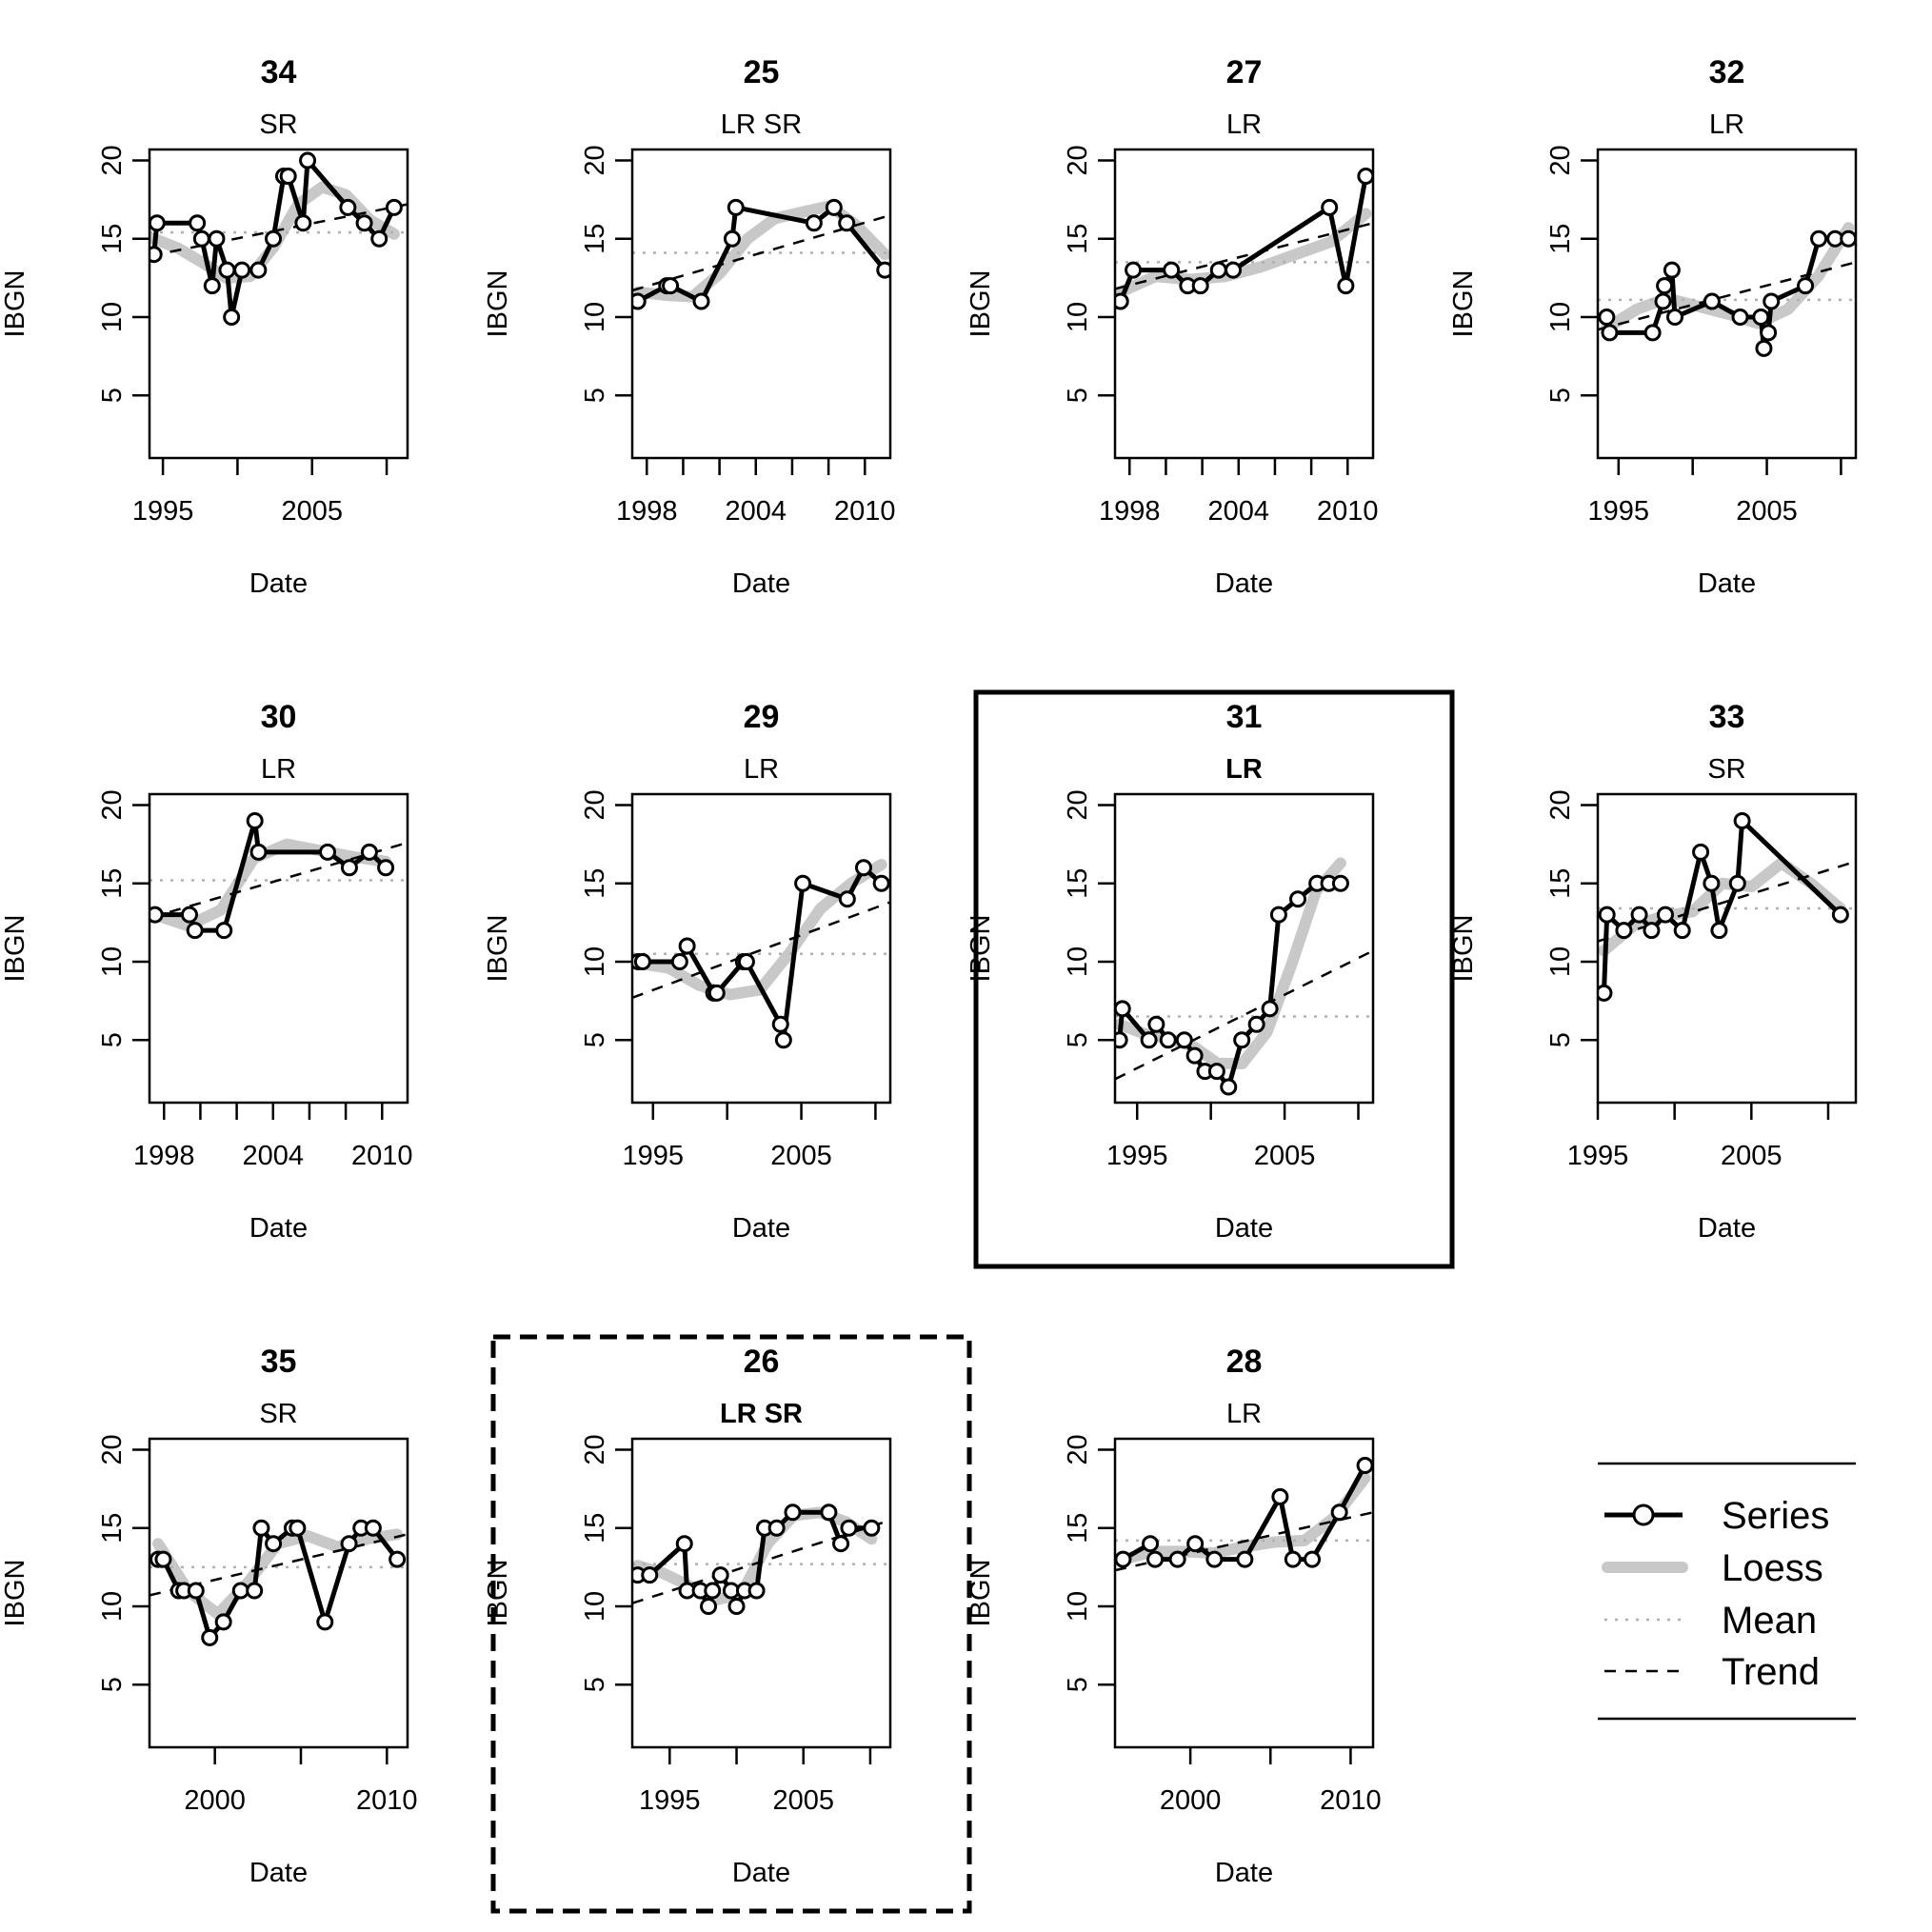 The image size is (1932, 1932). I want to click on panel-32: 32 LR 5 10 15 20 IBGN 1995 2005 Date, so click(1653, 326).